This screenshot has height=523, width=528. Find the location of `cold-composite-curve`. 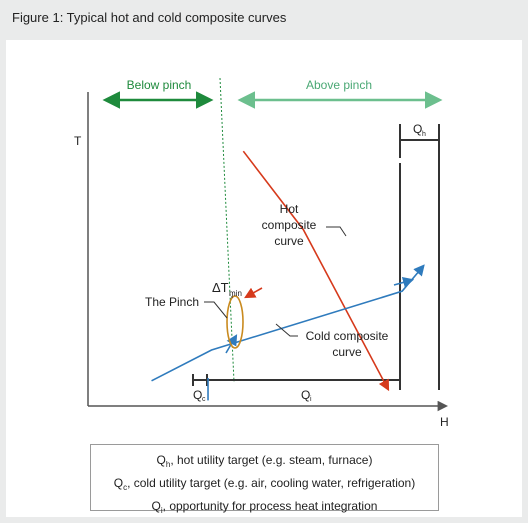

cold-composite-curve is located at coordinates (288, 323).